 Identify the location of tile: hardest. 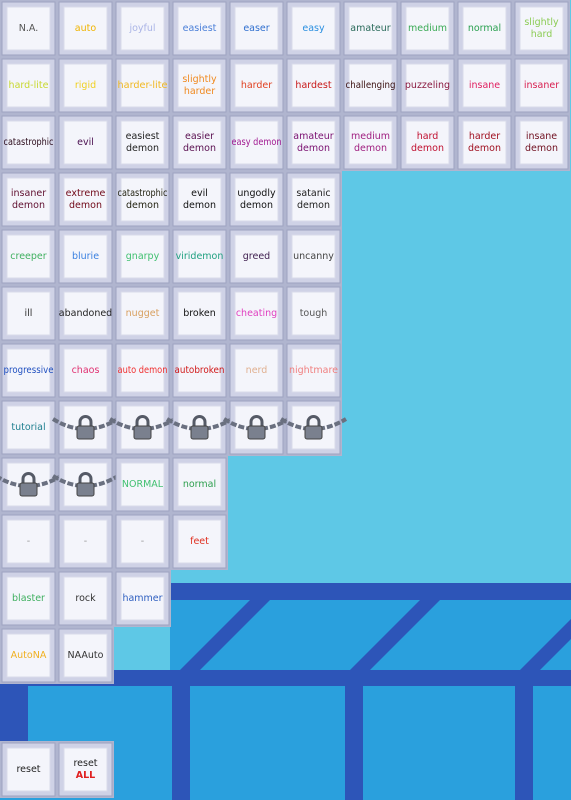
(313, 85).